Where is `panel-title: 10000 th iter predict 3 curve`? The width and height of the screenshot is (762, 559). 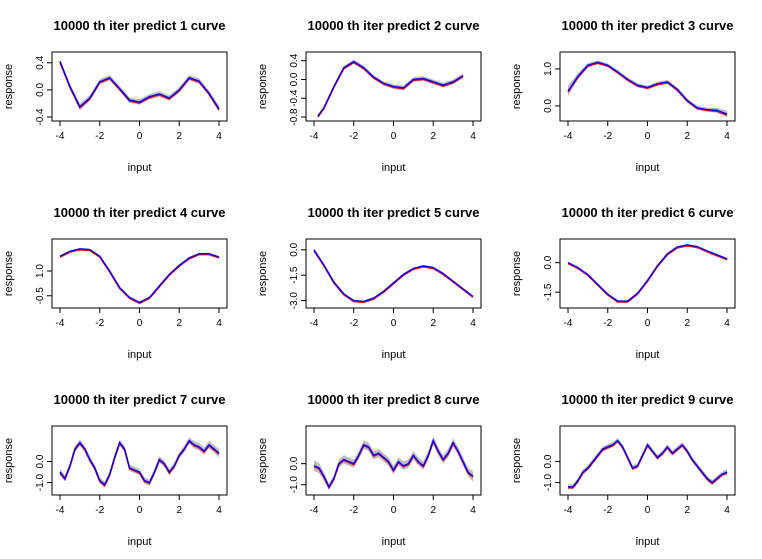 panel-title: 10000 th iter predict 3 curve is located at coordinates (648, 25).